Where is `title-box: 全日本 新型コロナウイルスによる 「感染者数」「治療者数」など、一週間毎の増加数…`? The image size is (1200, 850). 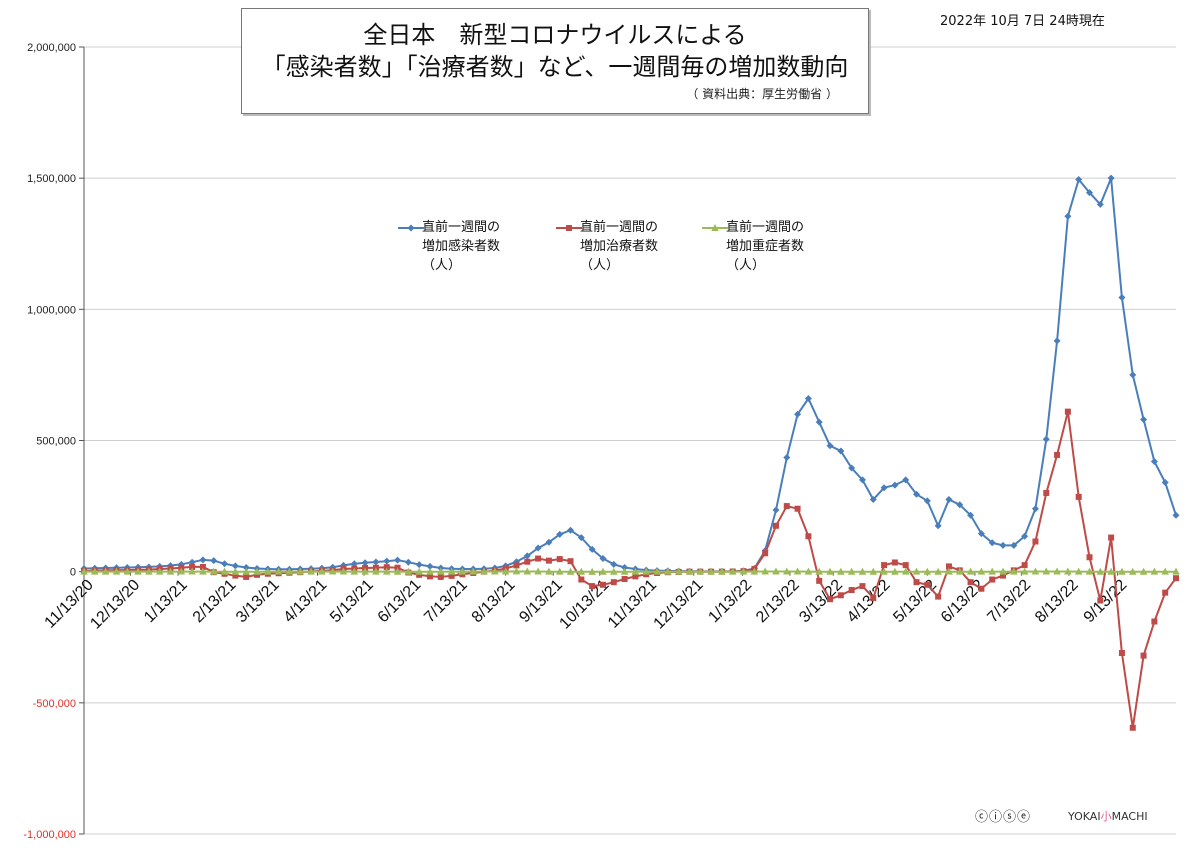
title-box: 全日本 新型コロナウイルスによる 「感染者数」「治療者数」など、一週間毎の増加数… is located at coordinates (555, 61).